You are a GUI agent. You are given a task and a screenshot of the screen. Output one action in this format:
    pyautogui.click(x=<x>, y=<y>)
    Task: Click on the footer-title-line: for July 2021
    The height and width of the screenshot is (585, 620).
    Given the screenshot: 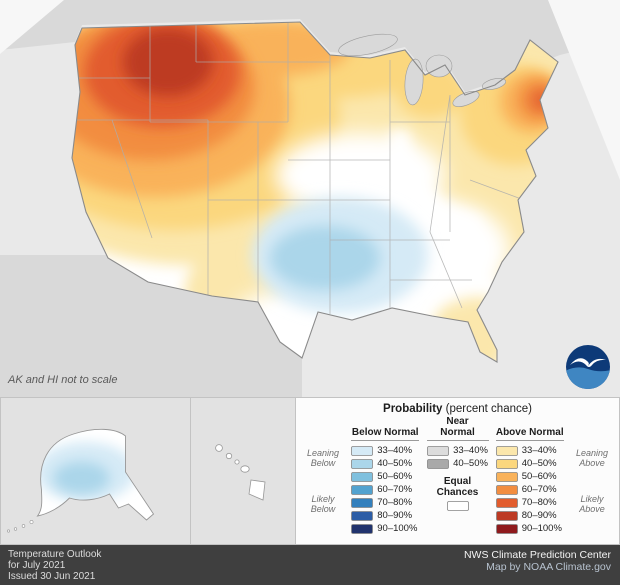 What is the action you would take?
    pyautogui.click(x=37, y=565)
    